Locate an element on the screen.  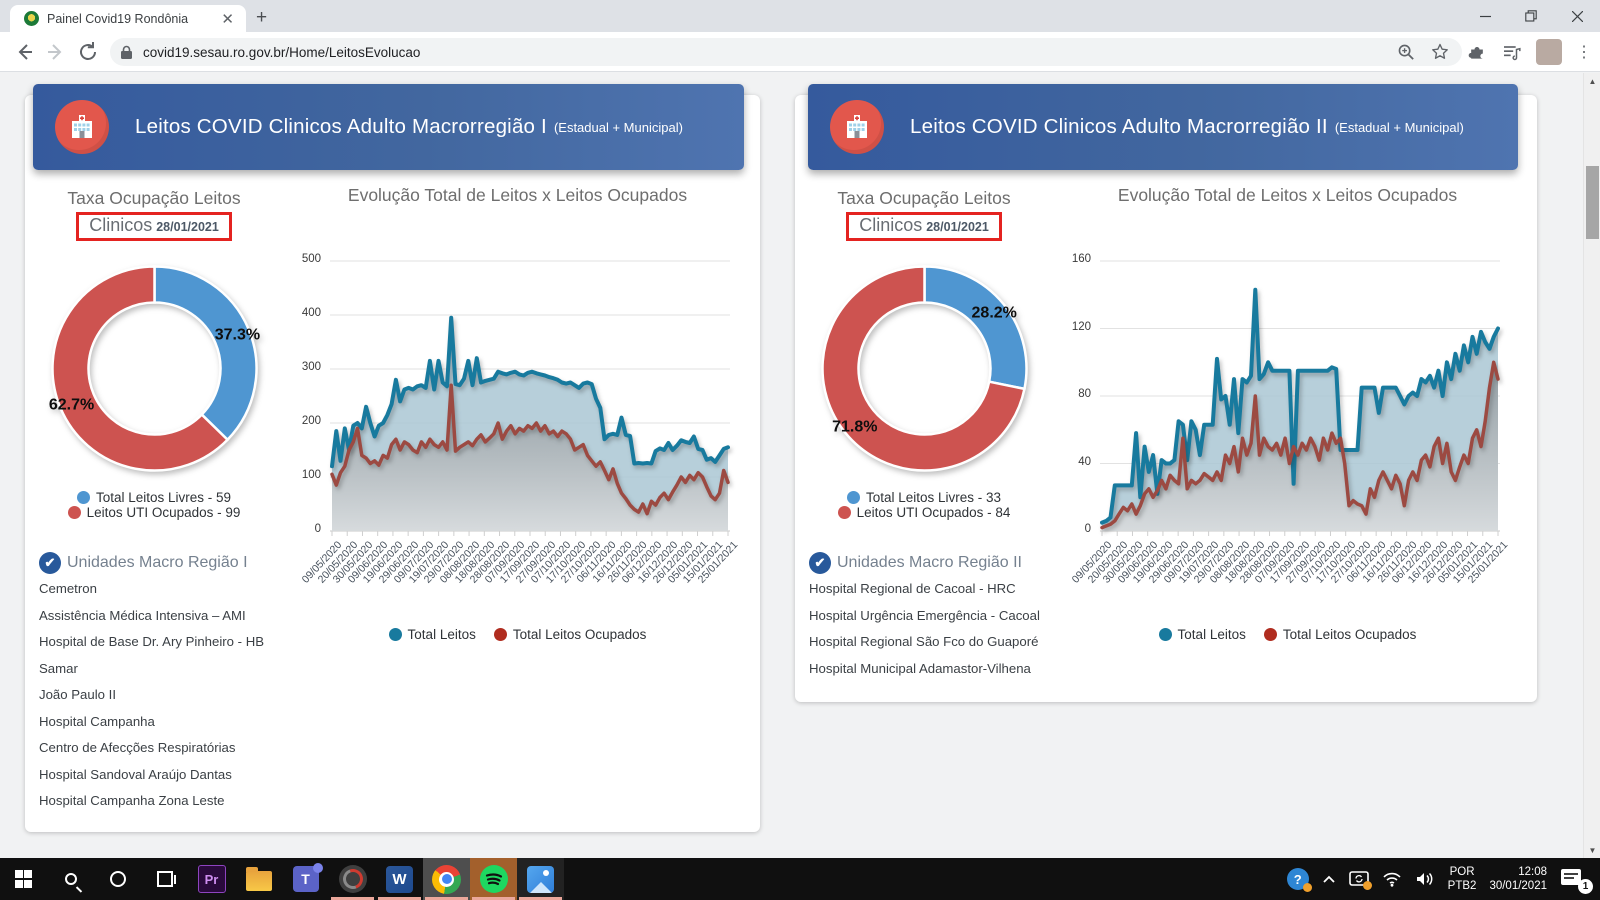
panel-1-subtitle: (Estadual + Municipal) is located at coordinates (618, 127).